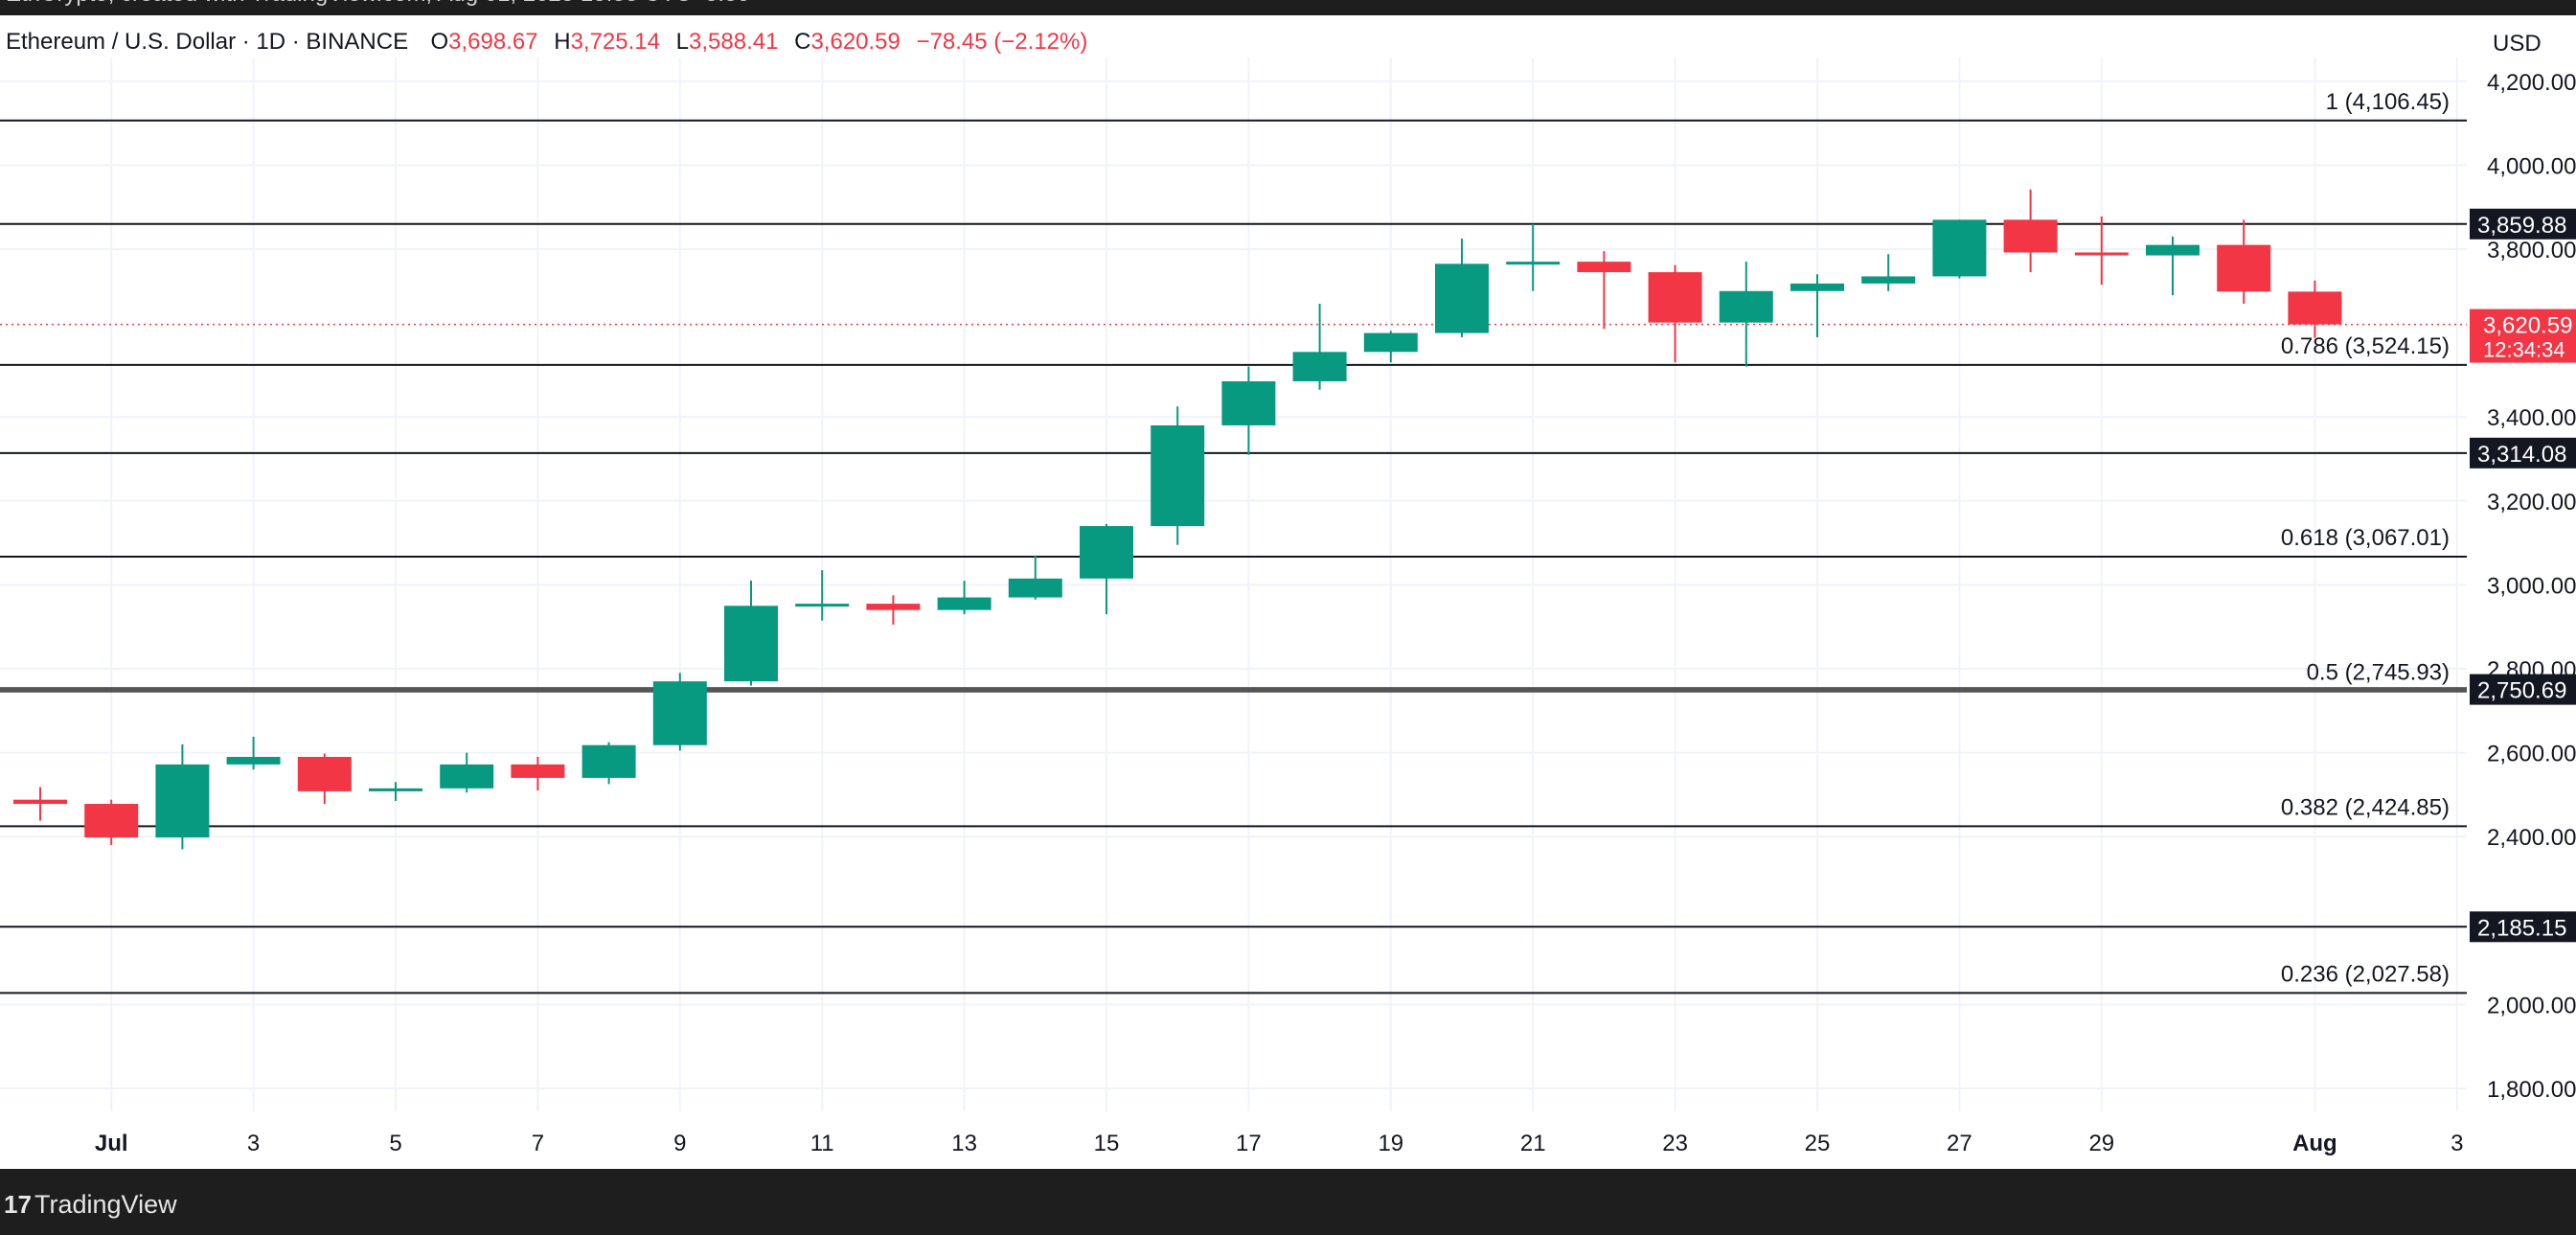 This screenshot has height=1235, width=2576. Describe the element at coordinates (253, 1143) in the screenshot. I see `x-tick-label: 3` at that location.